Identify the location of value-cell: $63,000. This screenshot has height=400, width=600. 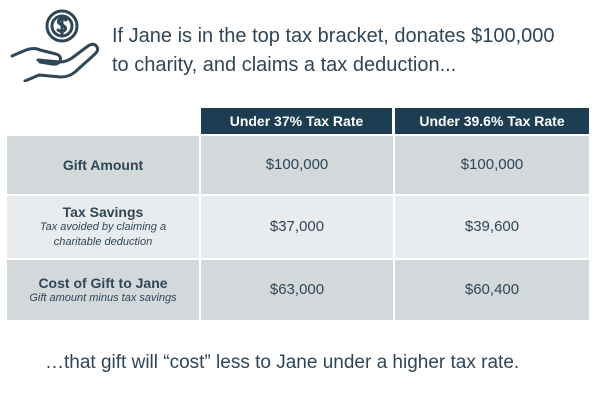
(298, 289).